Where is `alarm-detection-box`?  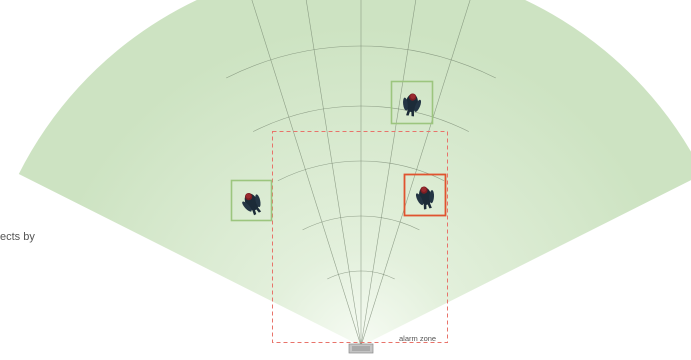
alarm-detection-box is located at coordinates (425, 195).